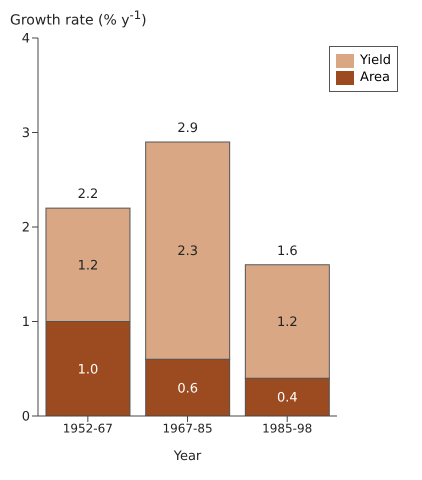 Image resolution: width=422 pixels, height=480 pixels. Describe the element at coordinates (375, 77) in the screenshot. I see `legend-label: Area` at that location.